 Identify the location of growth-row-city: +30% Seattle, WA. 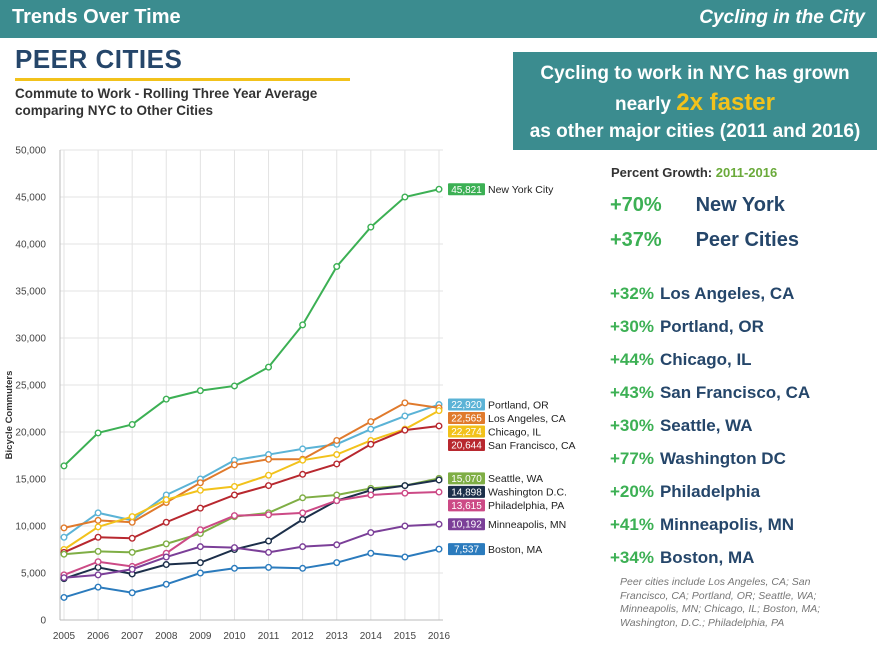
(681, 426).